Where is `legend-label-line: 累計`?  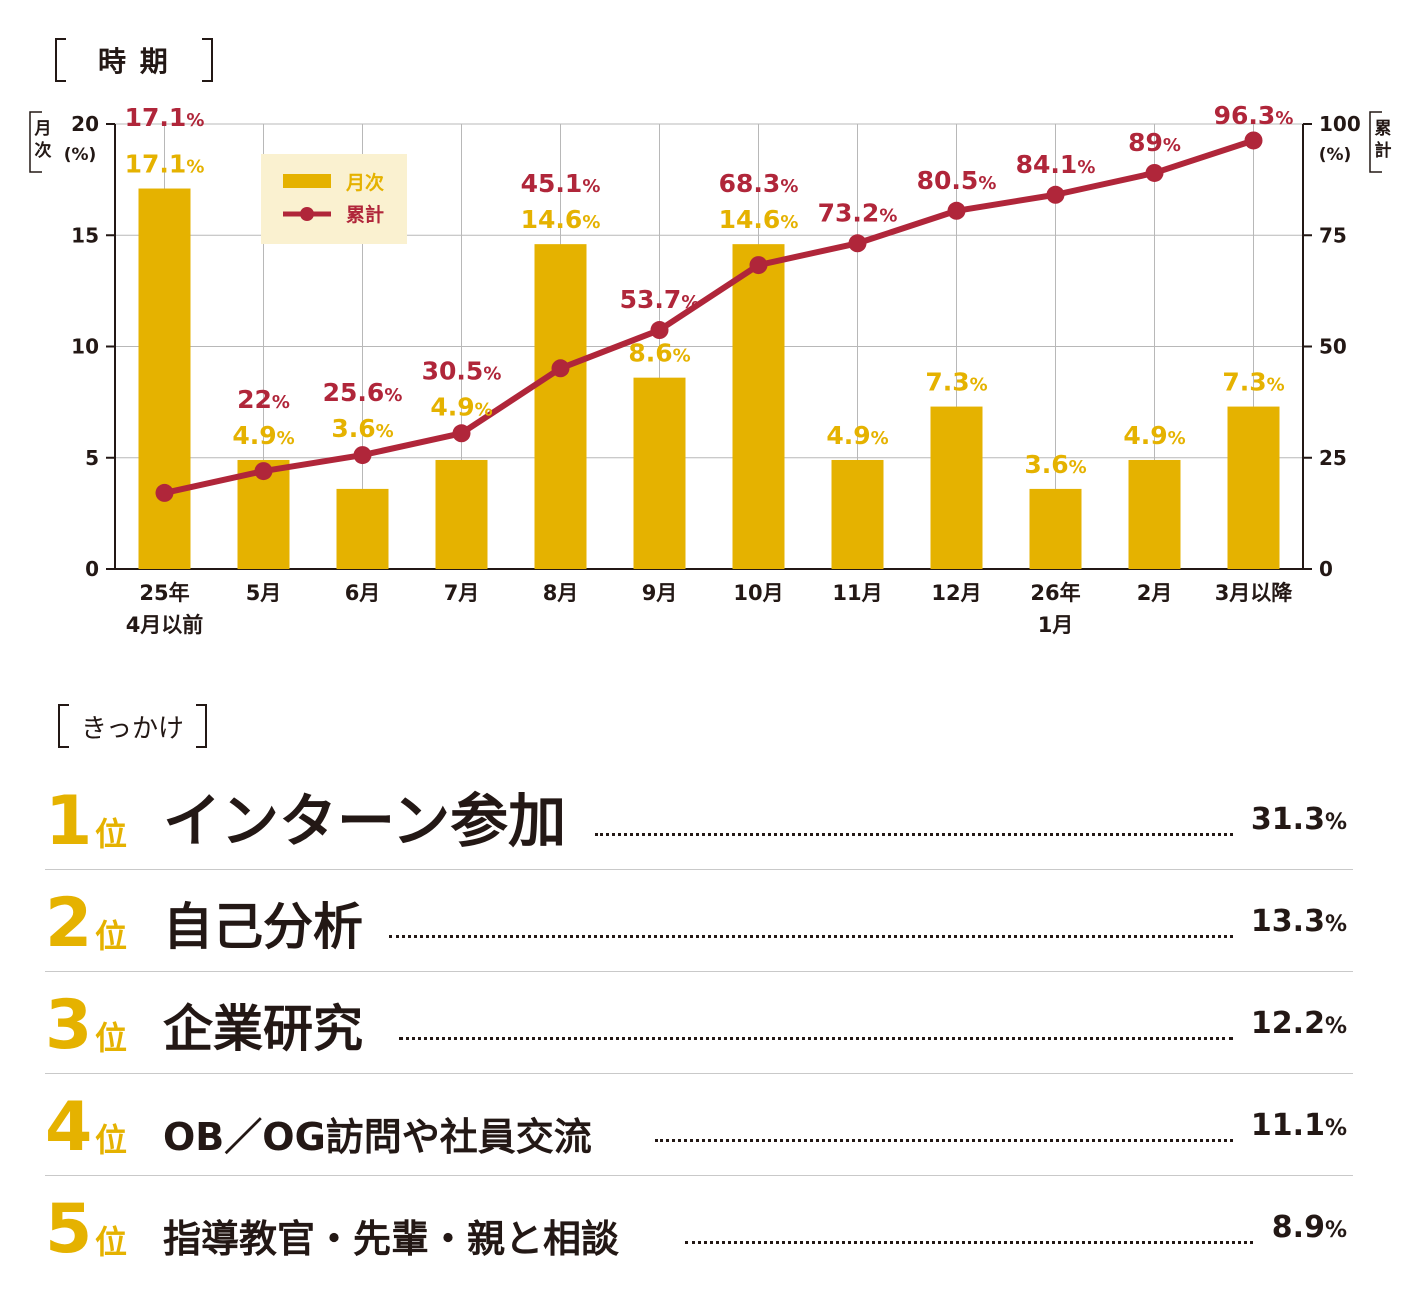 legend-label-line: 累計 is located at coordinates (365, 214).